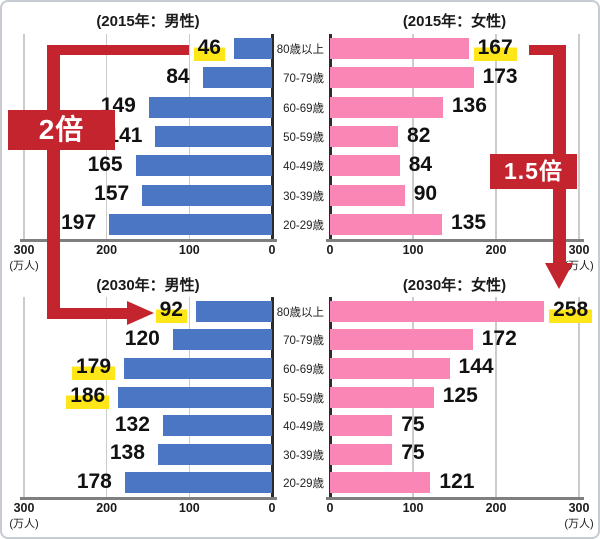 The width and height of the screenshot is (600, 539). I want to click on value-label: 157, so click(112, 194).